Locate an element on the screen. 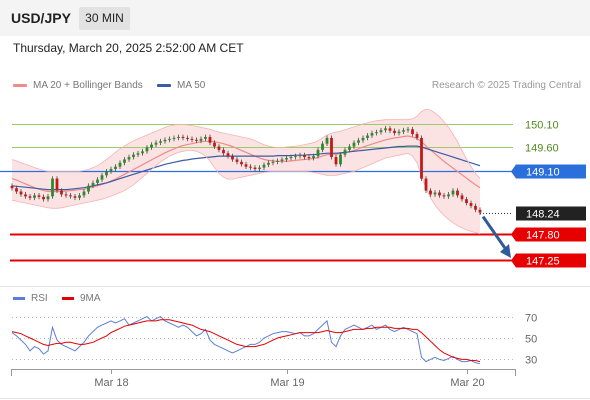 Image resolution: width=590 pixels, height=400 pixels. x-tick-label: Mar 20 is located at coordinates (467, 383).